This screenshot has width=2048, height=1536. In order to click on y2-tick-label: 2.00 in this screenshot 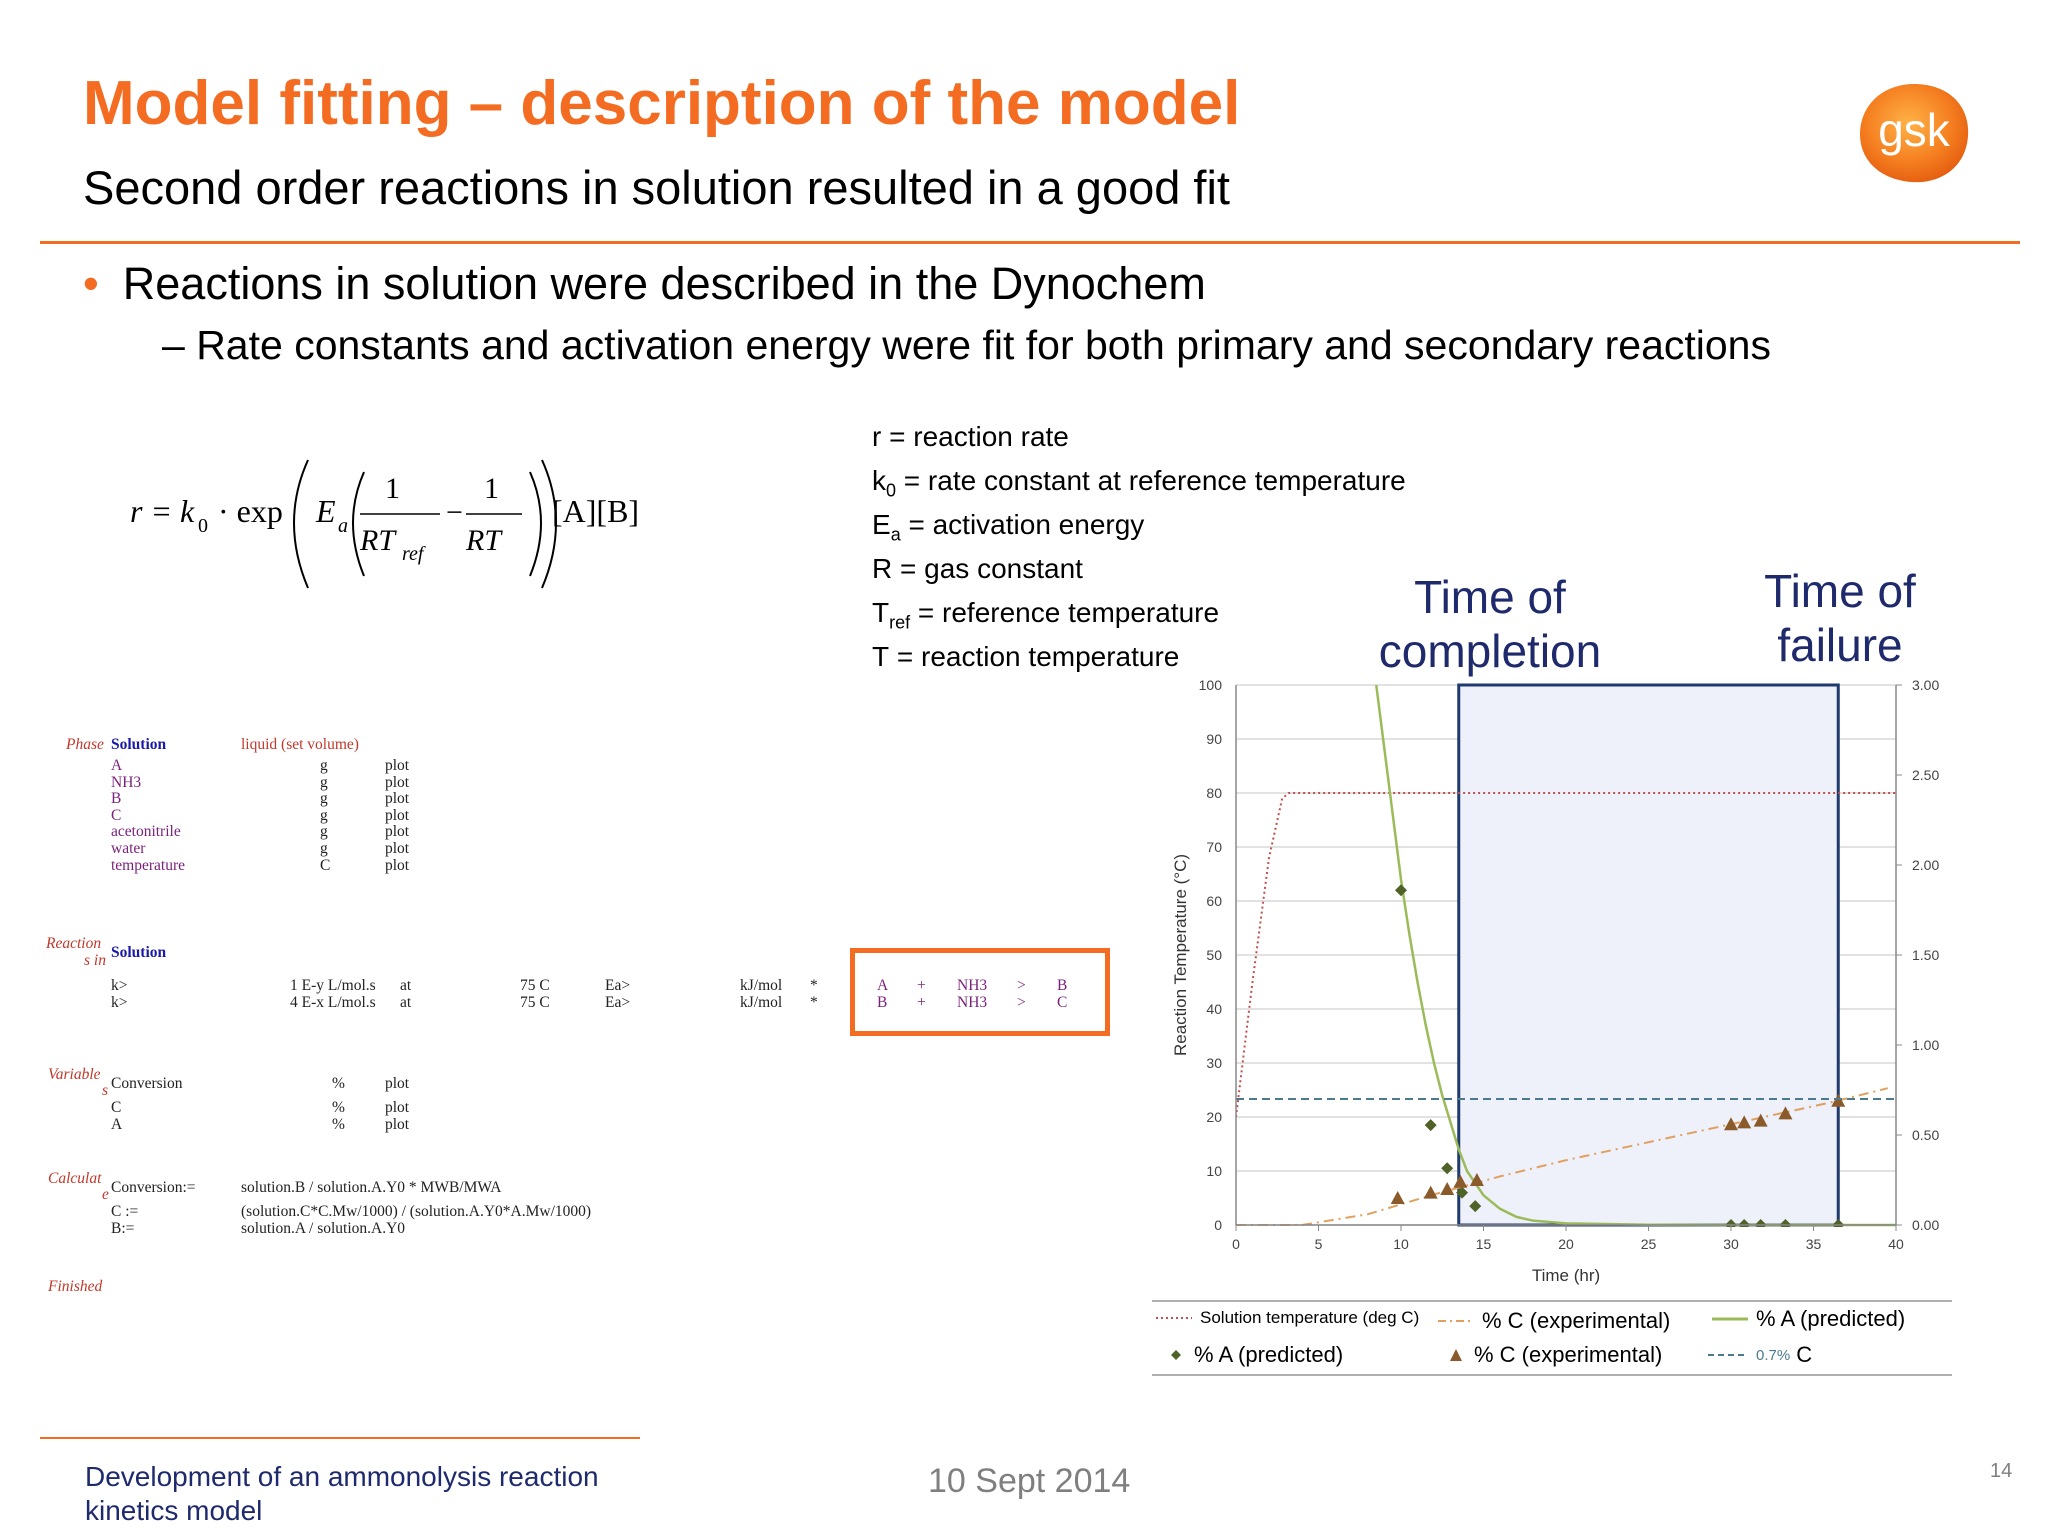, I will do `click(1925, 865)`.